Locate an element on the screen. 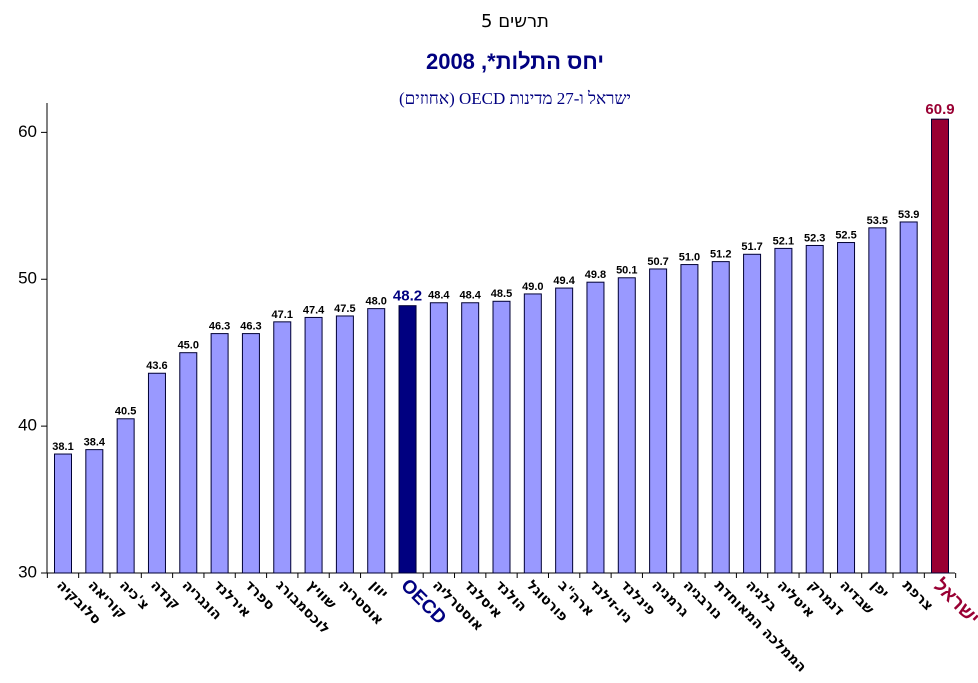 This screenshot has height=683, width=978. value-label: 47.1 is located at coordinates (282, 315).